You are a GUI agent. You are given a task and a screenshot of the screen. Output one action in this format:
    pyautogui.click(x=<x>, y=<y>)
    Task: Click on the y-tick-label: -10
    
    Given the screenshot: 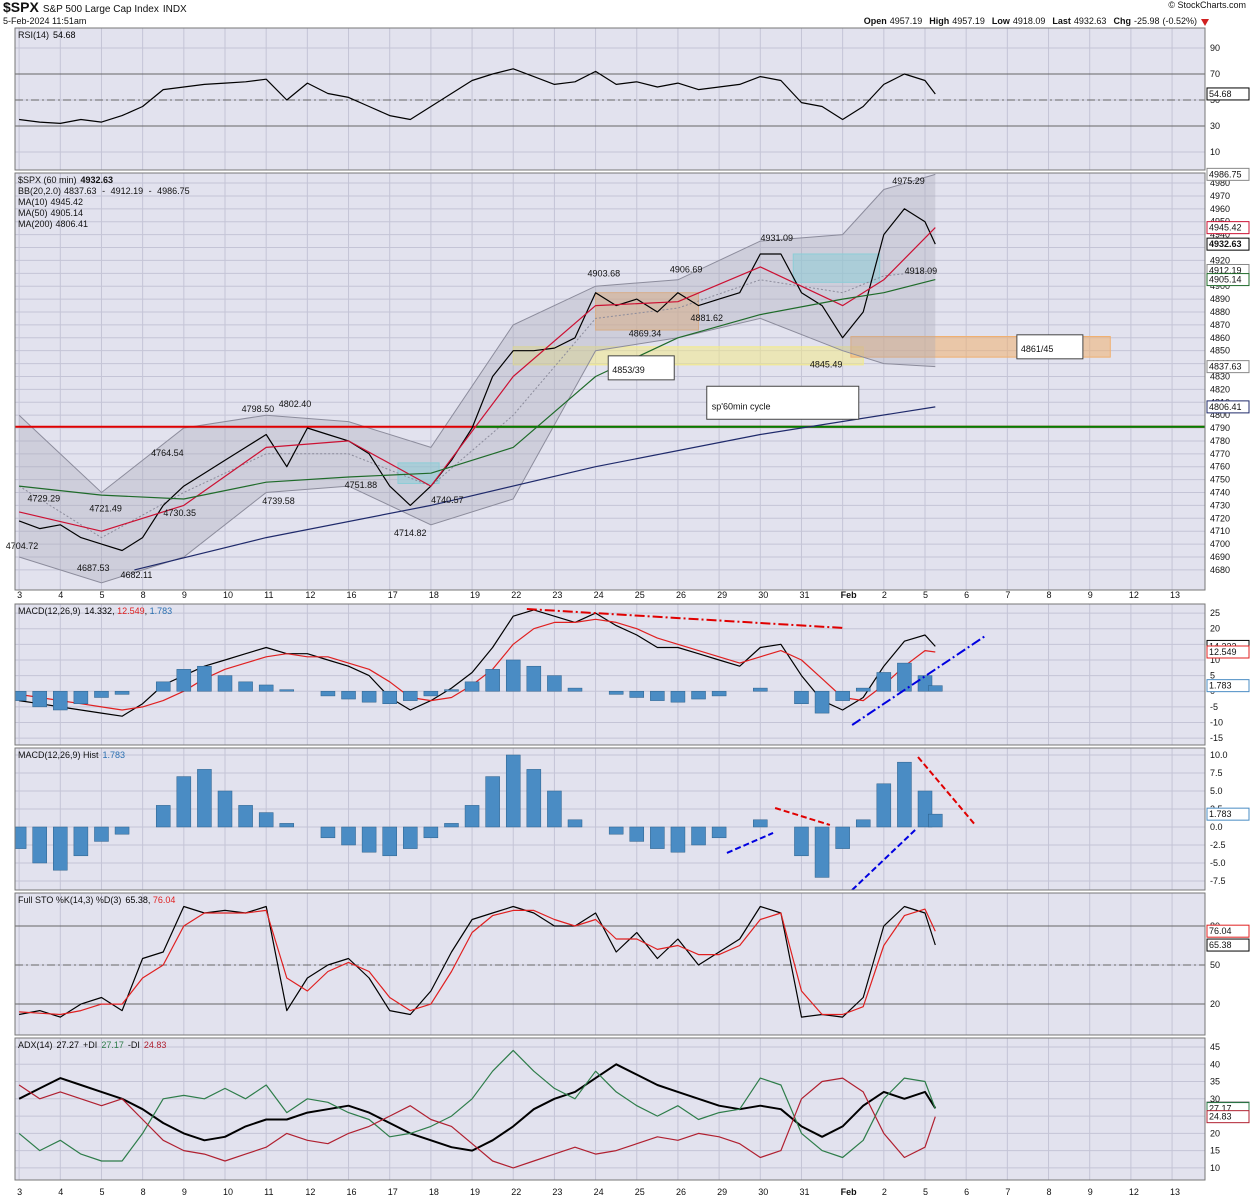 What is the action you would take?
    pyautogui.click(x=1216, y=722)
    